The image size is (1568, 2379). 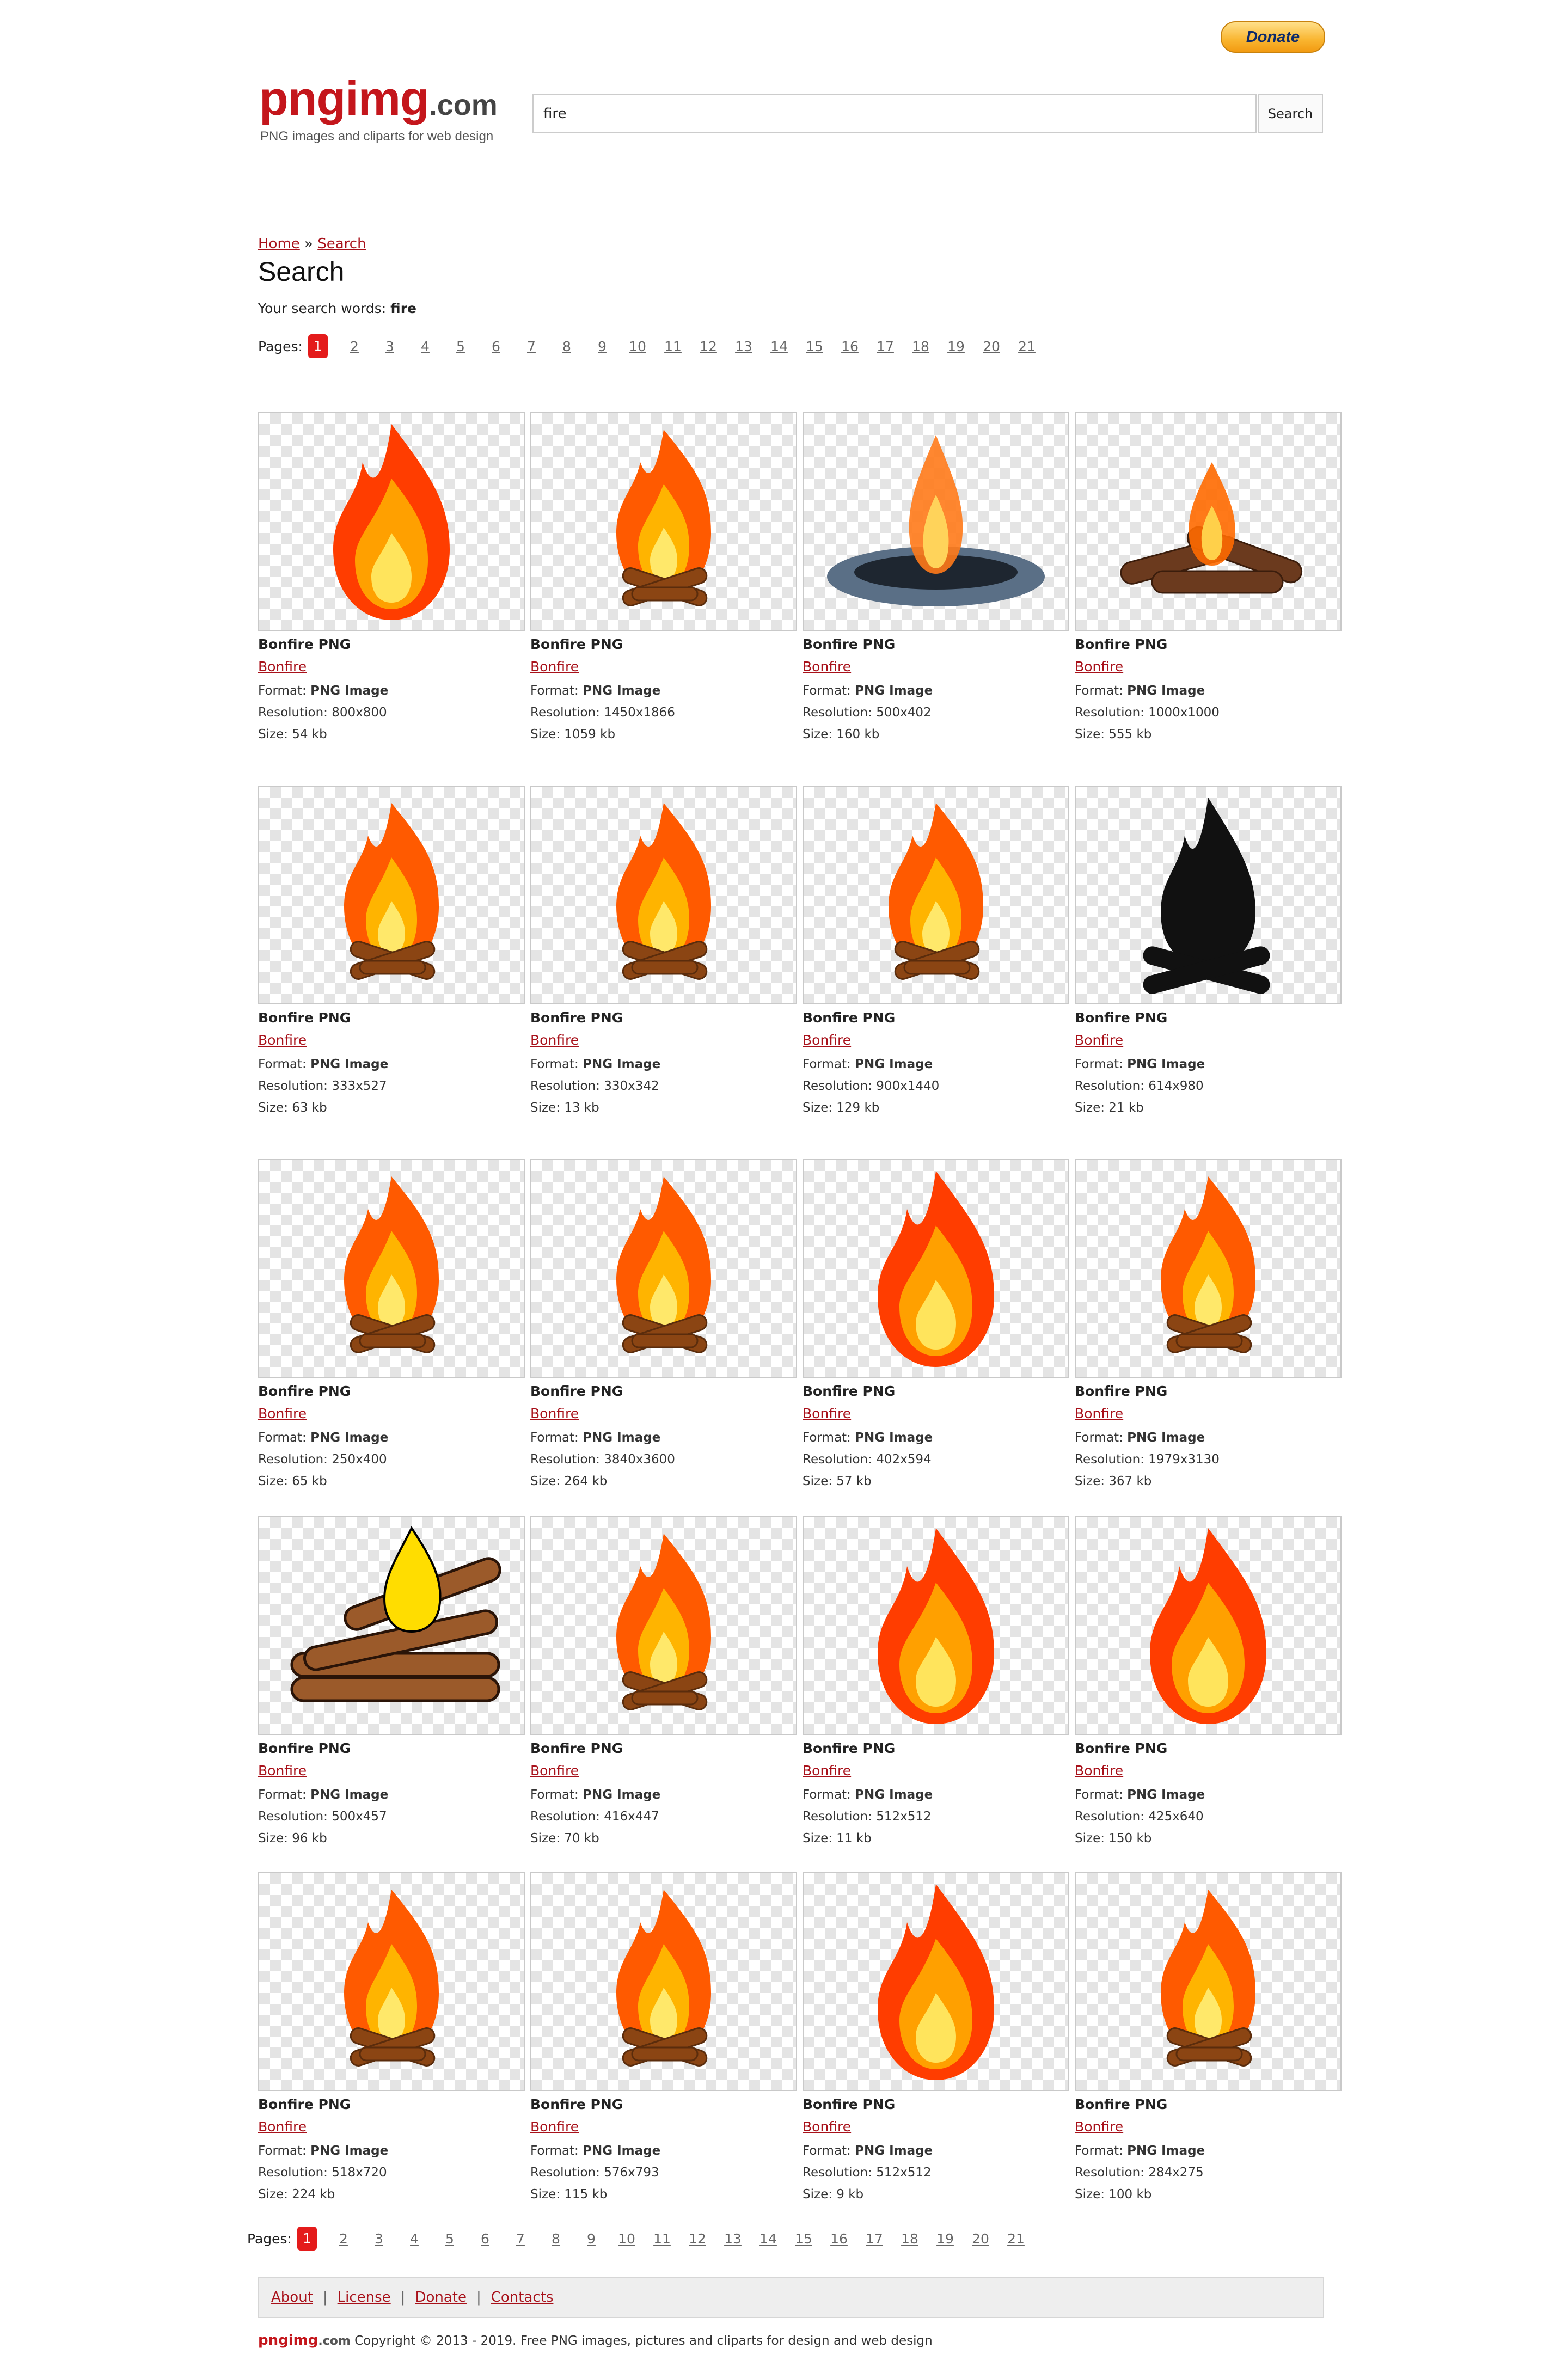 What do you see at coordinates (1290, 114) in the screenshot?
I see `search-button: Search` at bounding box center [1290, 114].